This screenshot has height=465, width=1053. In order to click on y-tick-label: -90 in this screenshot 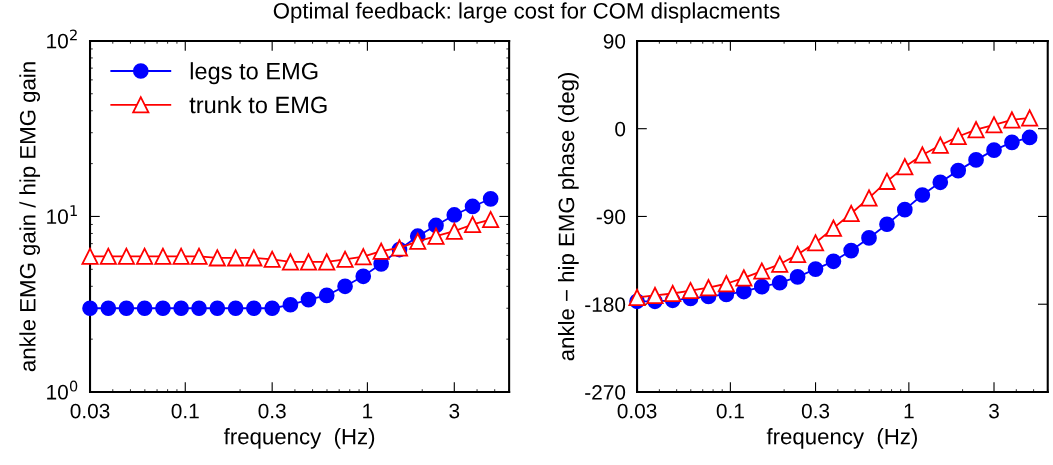, I will do `click(611, 217)`.